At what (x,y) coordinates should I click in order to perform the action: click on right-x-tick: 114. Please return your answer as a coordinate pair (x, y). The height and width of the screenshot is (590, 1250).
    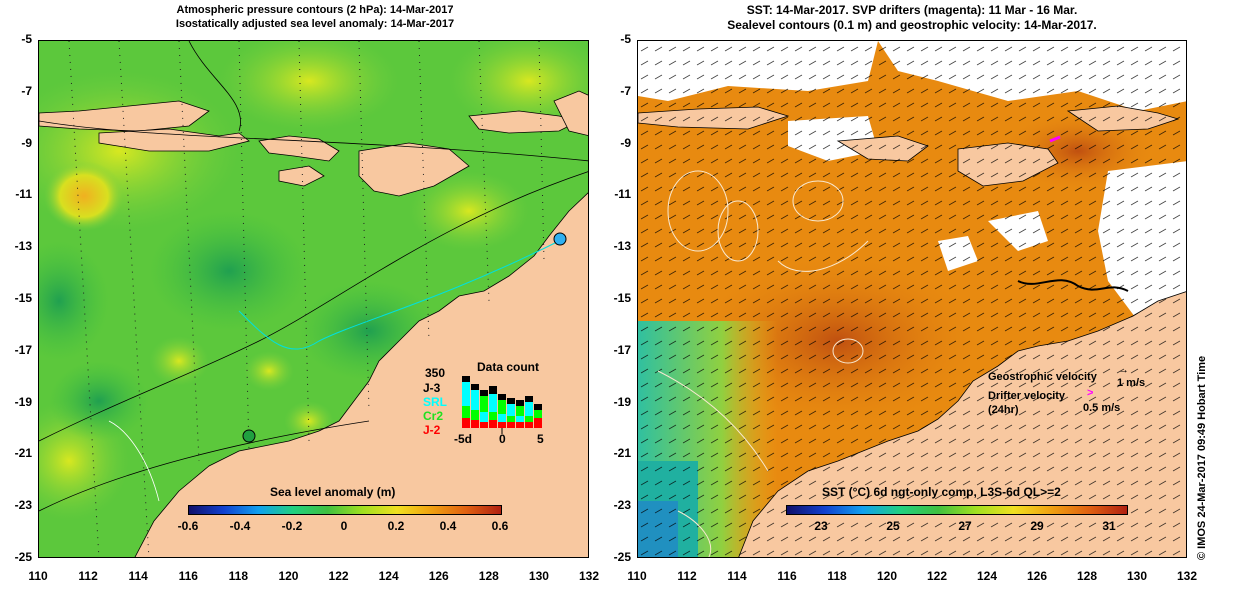
    Looking at the image, I should click on (737, 576).